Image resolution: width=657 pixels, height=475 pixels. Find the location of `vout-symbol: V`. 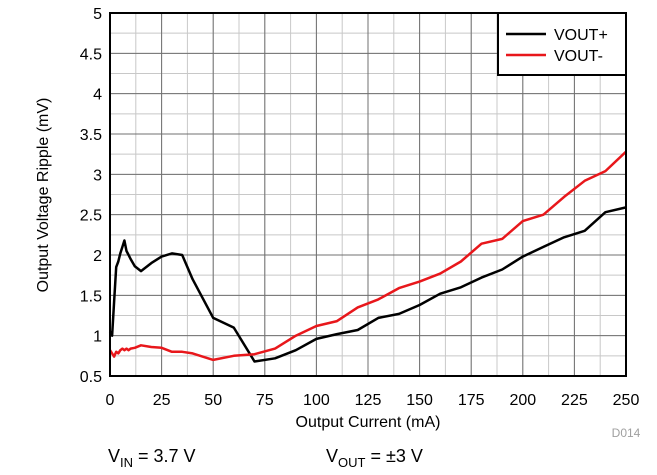

vout-symbol: V is located at coordinates (332, 456).